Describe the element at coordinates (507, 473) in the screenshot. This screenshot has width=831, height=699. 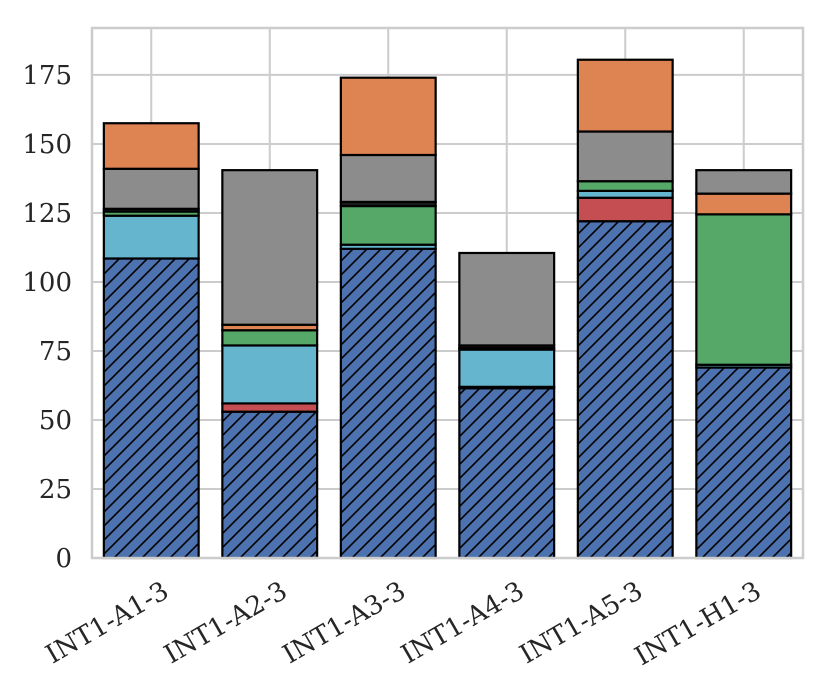
I see `bar-segment-int1-a4-3-s0` at that location.